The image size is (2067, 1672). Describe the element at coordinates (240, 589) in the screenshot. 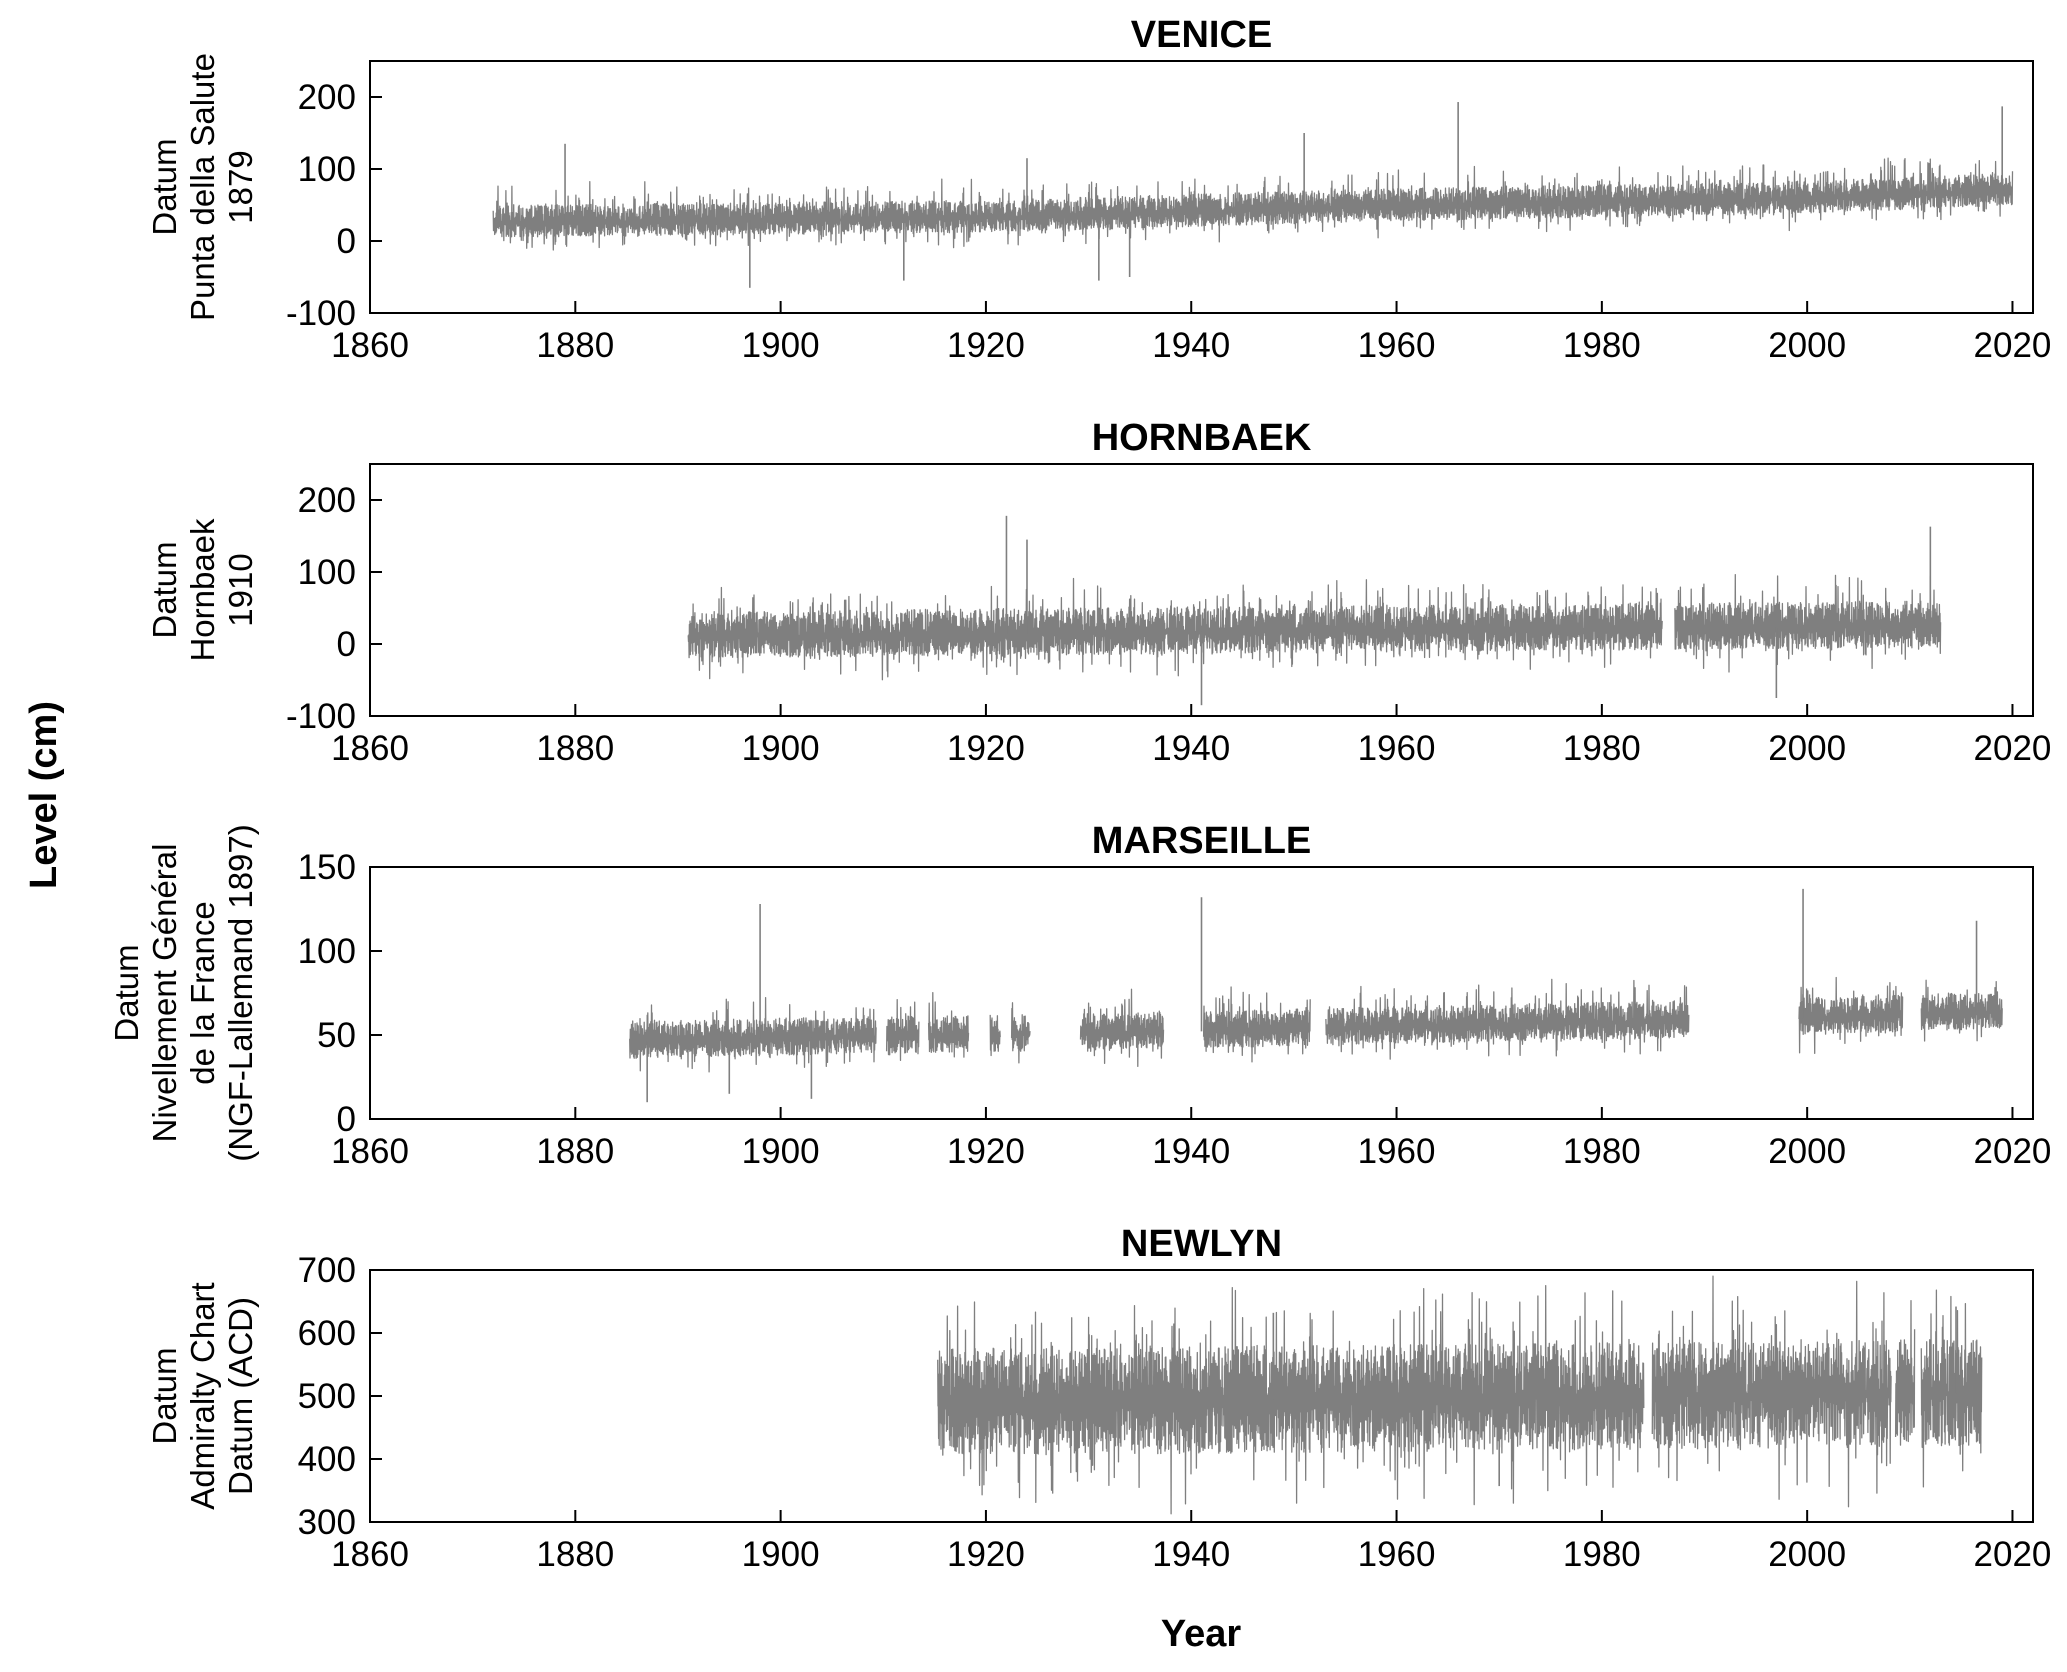

I see `datum-label-line: 1910` at that location.